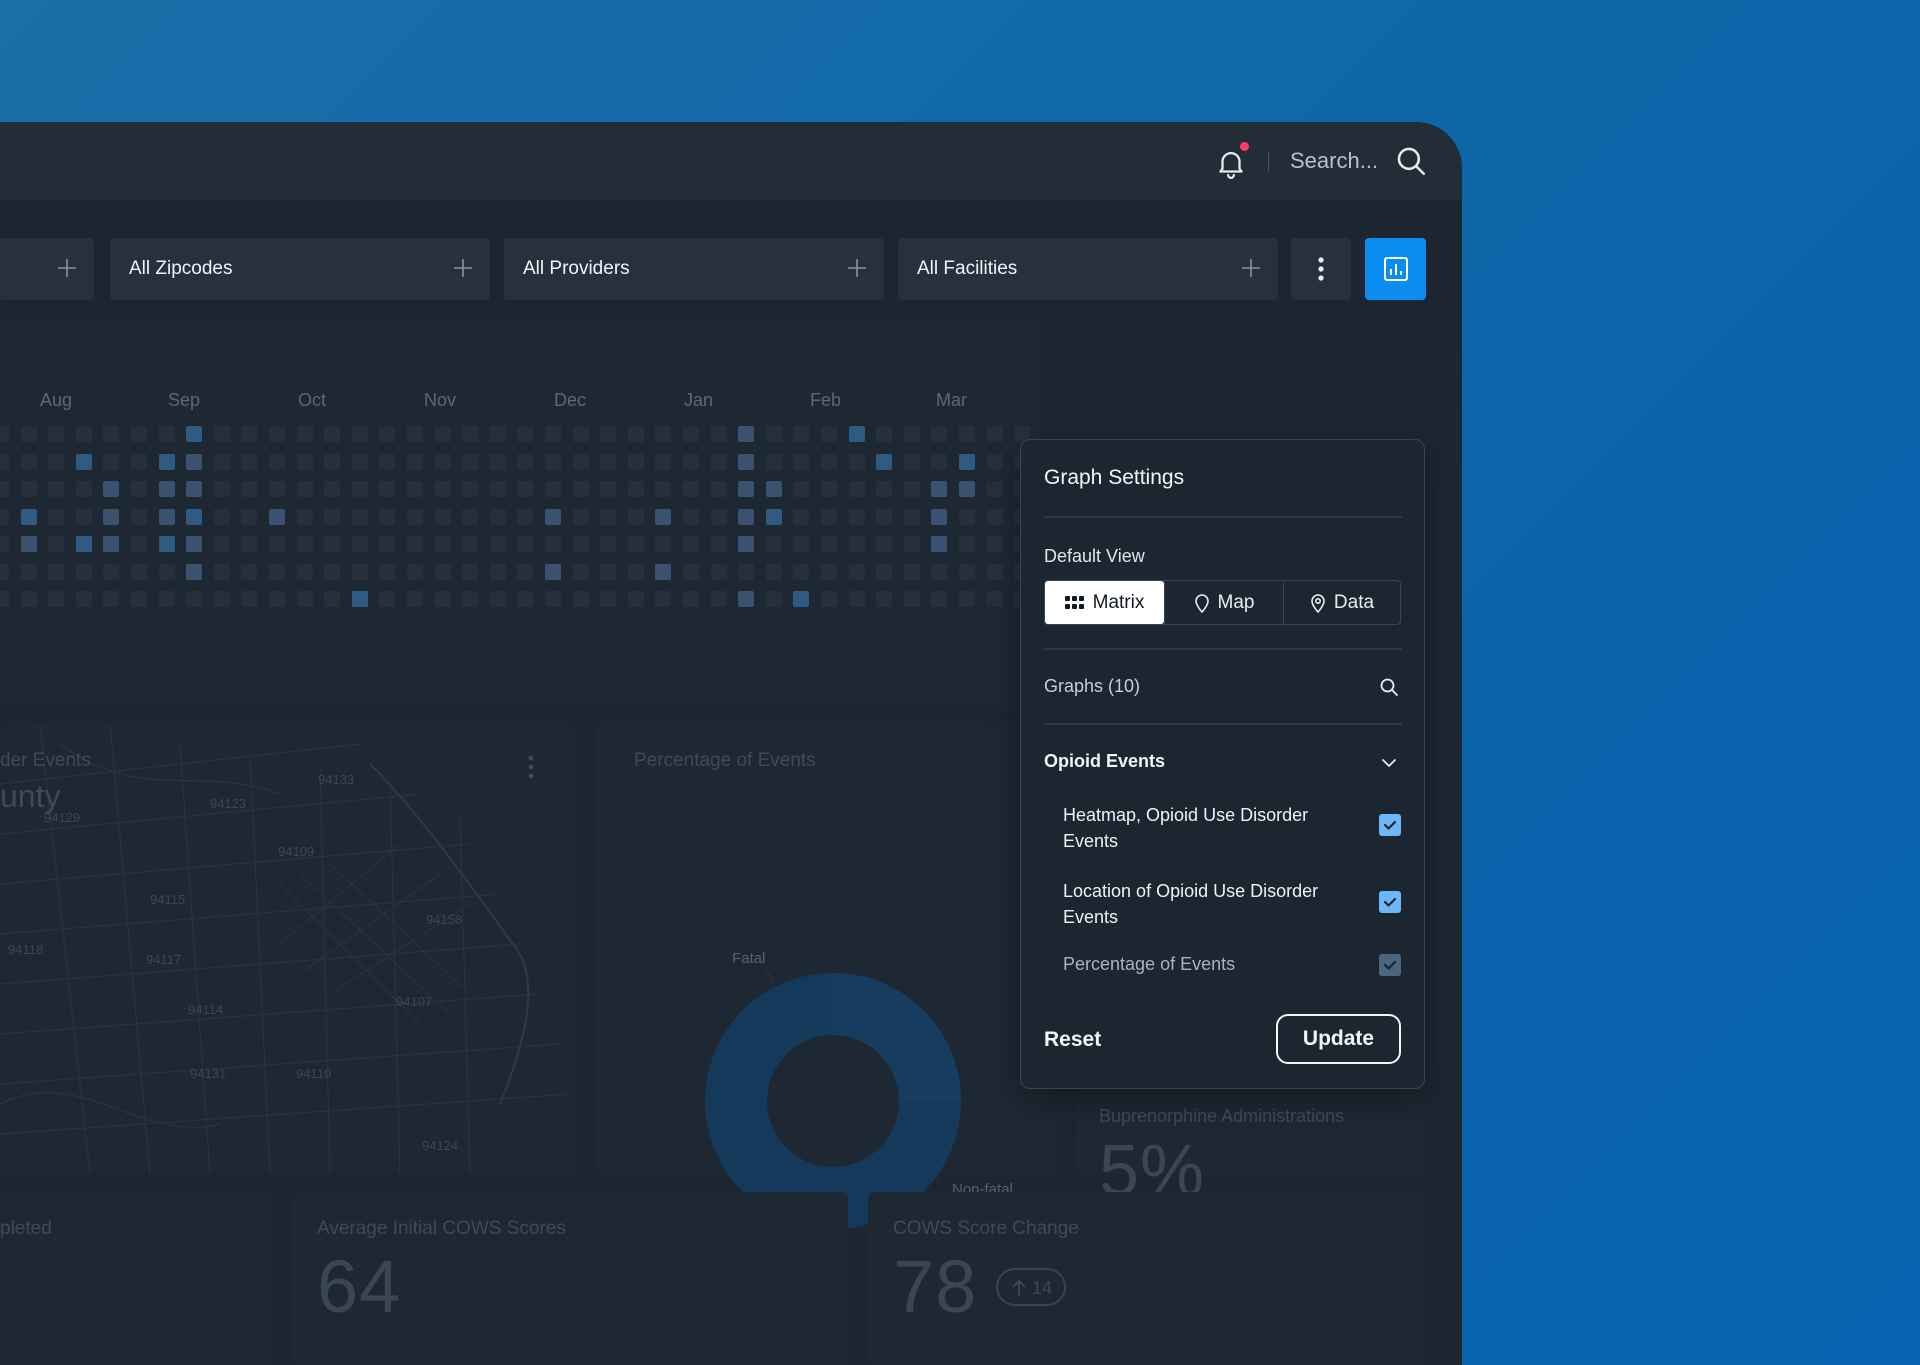  I want to click on group-title: Opioid Events, so click(1105, 761).